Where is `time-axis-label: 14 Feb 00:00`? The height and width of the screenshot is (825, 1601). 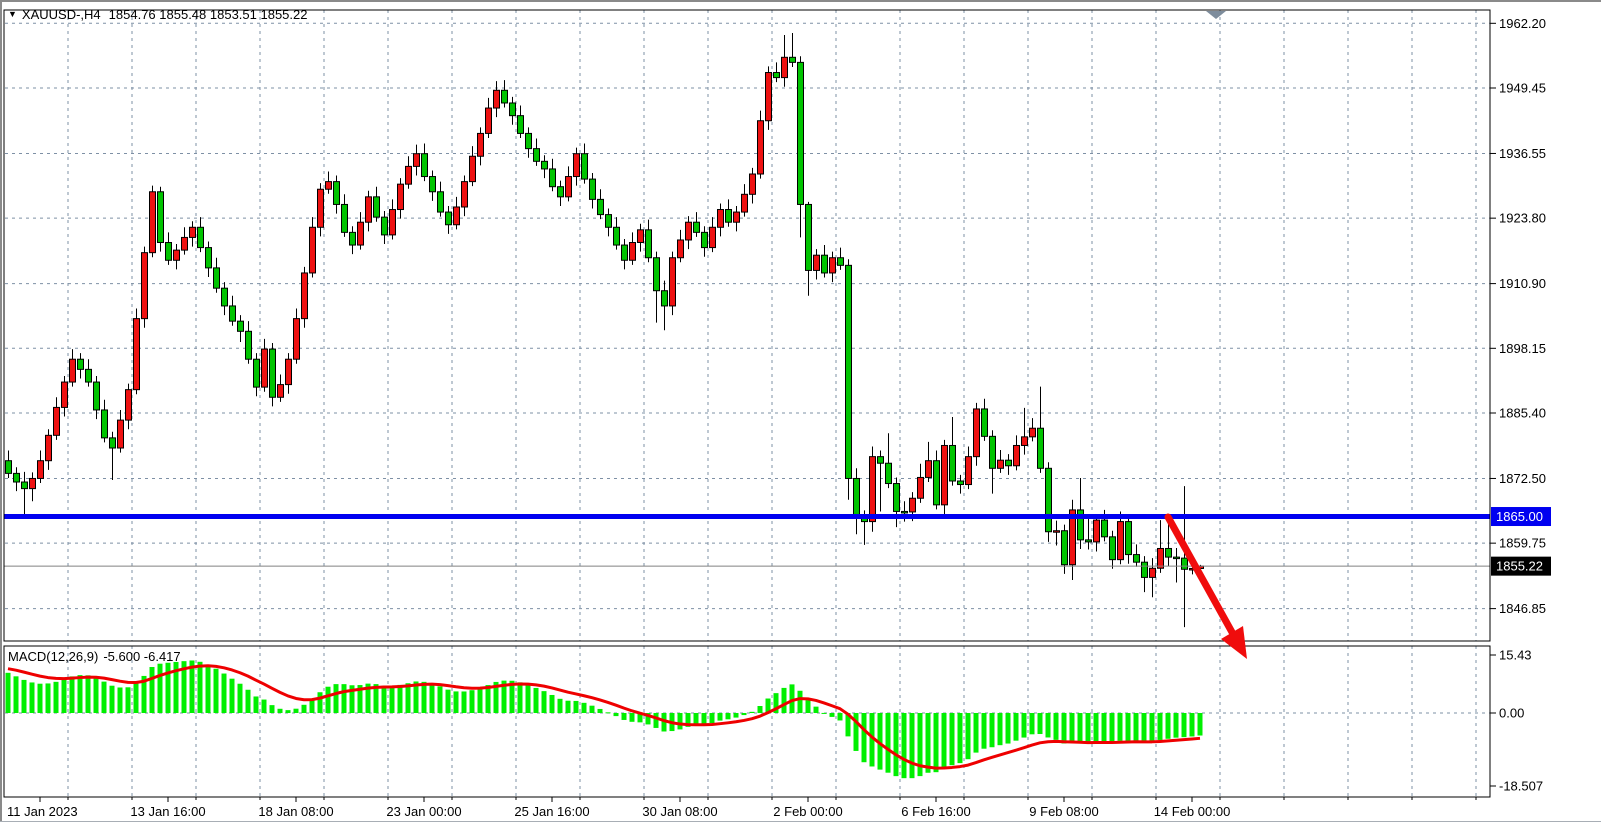
time-axis-label: 14 Feb 00:00 is located at coordinates (1192, 811).